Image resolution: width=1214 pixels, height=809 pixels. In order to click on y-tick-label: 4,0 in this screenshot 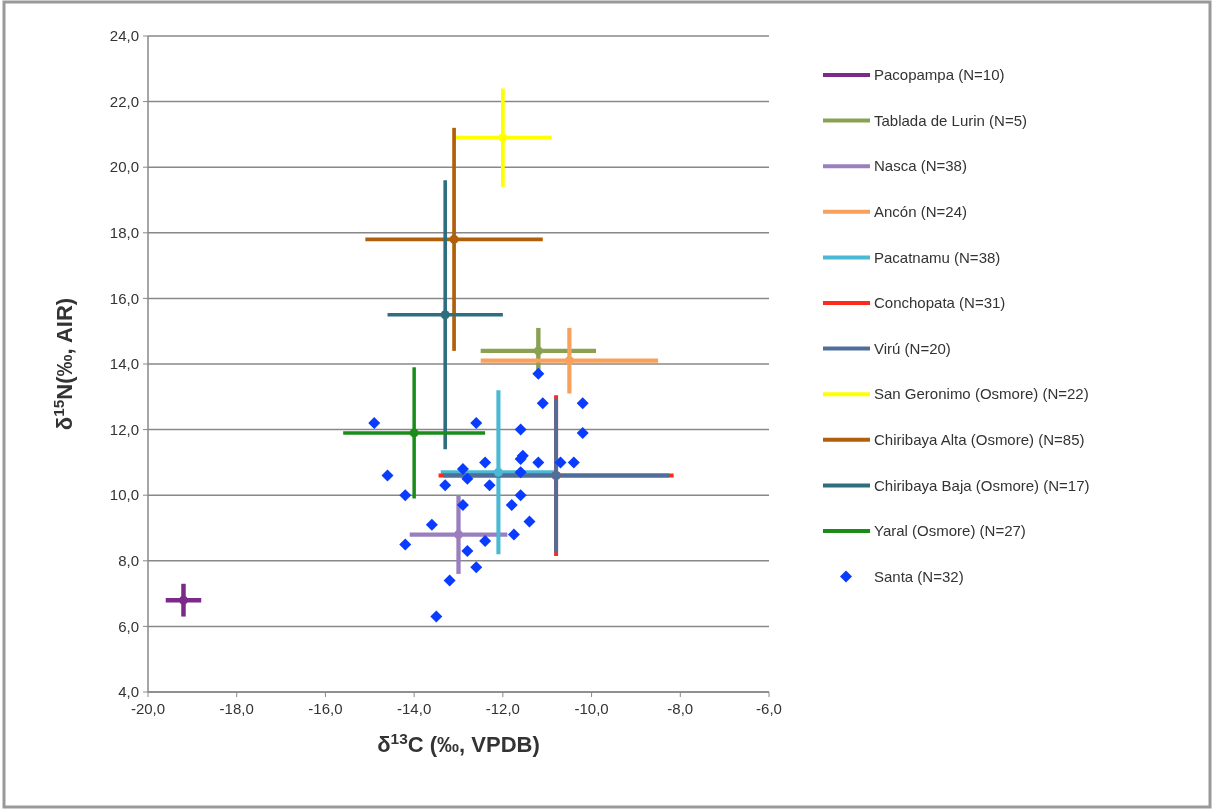, I will do `click(128, 692)`.